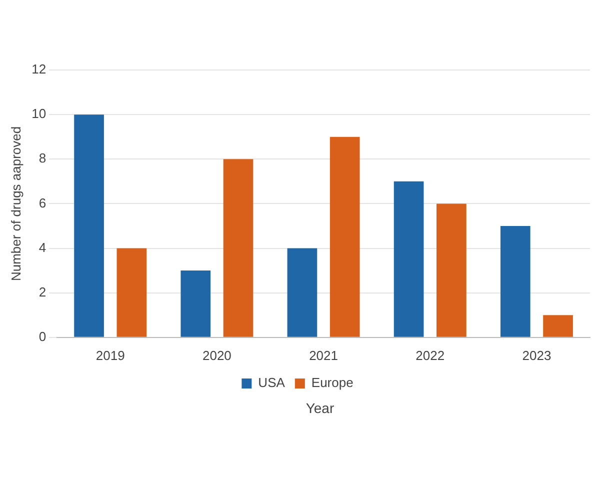 This screenshot has height=480, width=600. I want to click on y-tick-label: 8, so click(42, 158).